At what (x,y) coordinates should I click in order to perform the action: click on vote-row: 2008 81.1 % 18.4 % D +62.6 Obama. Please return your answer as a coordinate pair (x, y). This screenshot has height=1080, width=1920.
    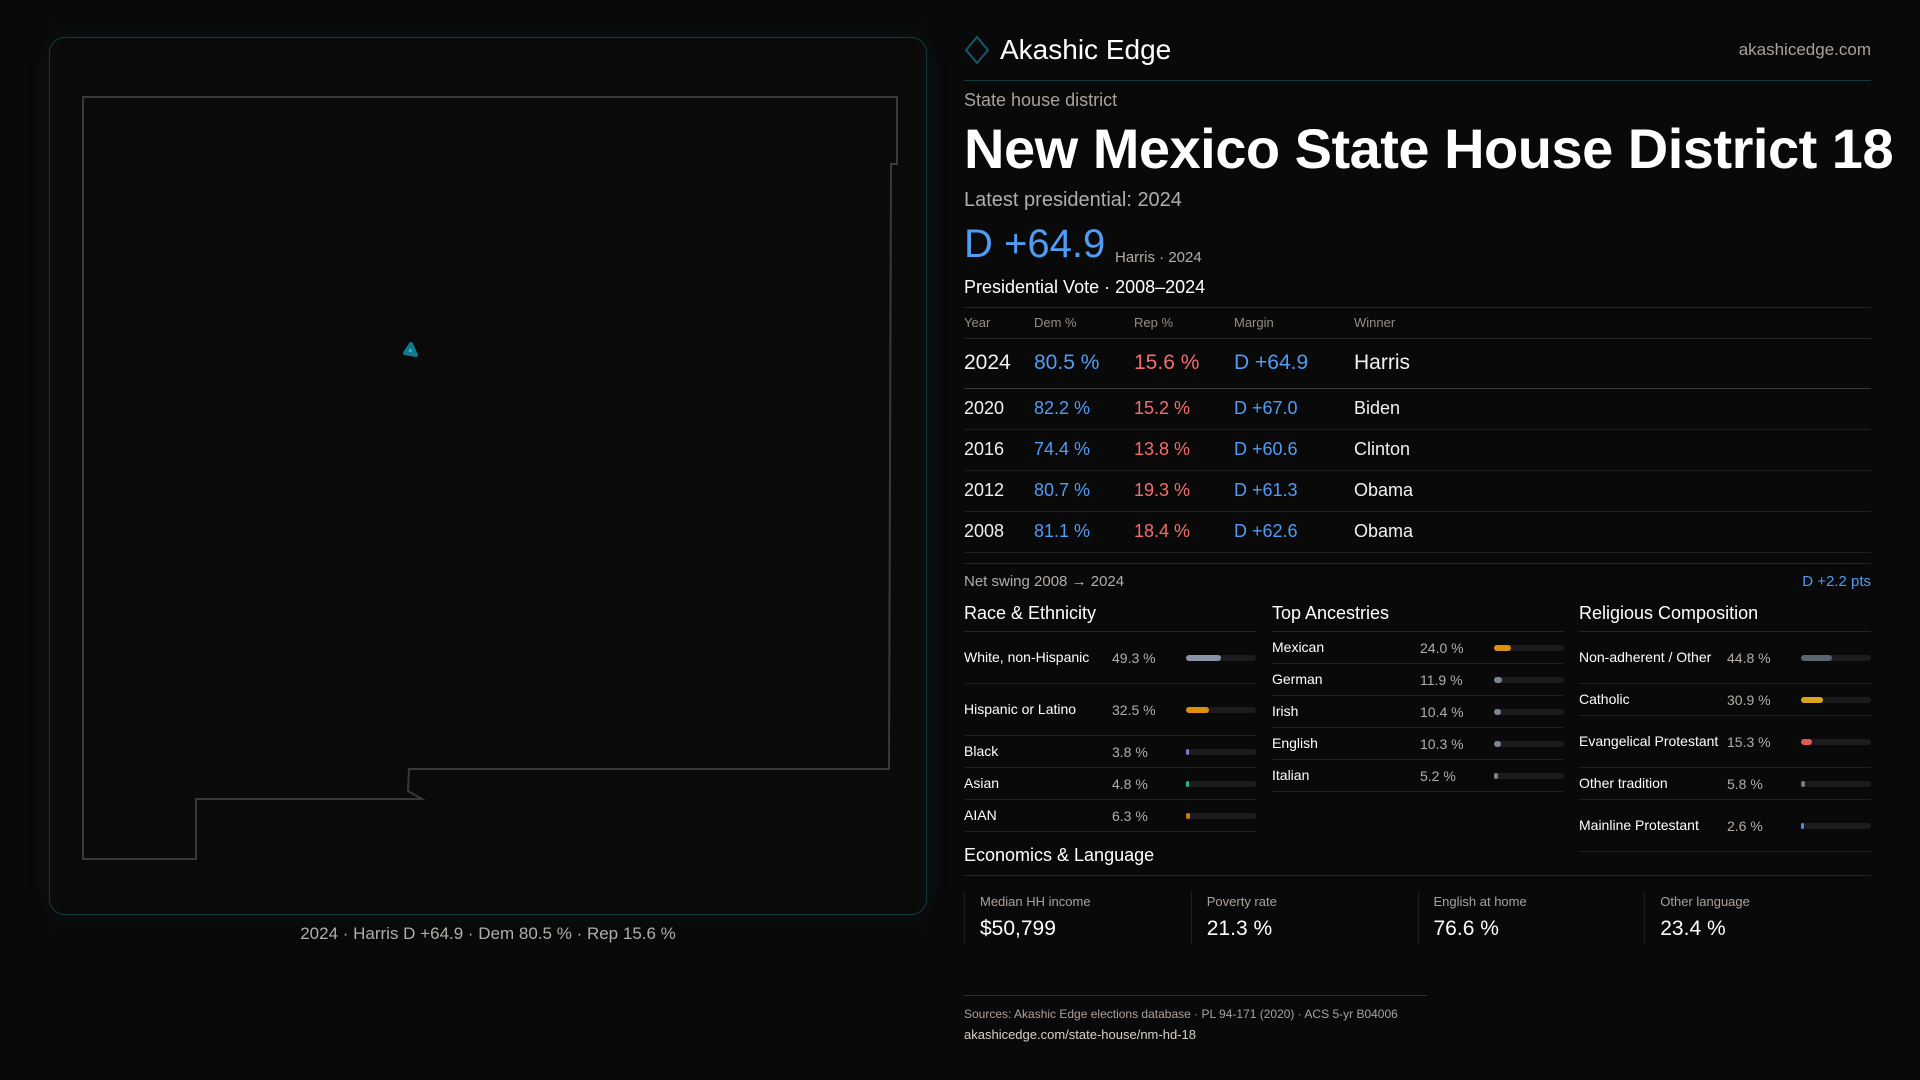
    Looking at the image, I should click on (1417, 532).